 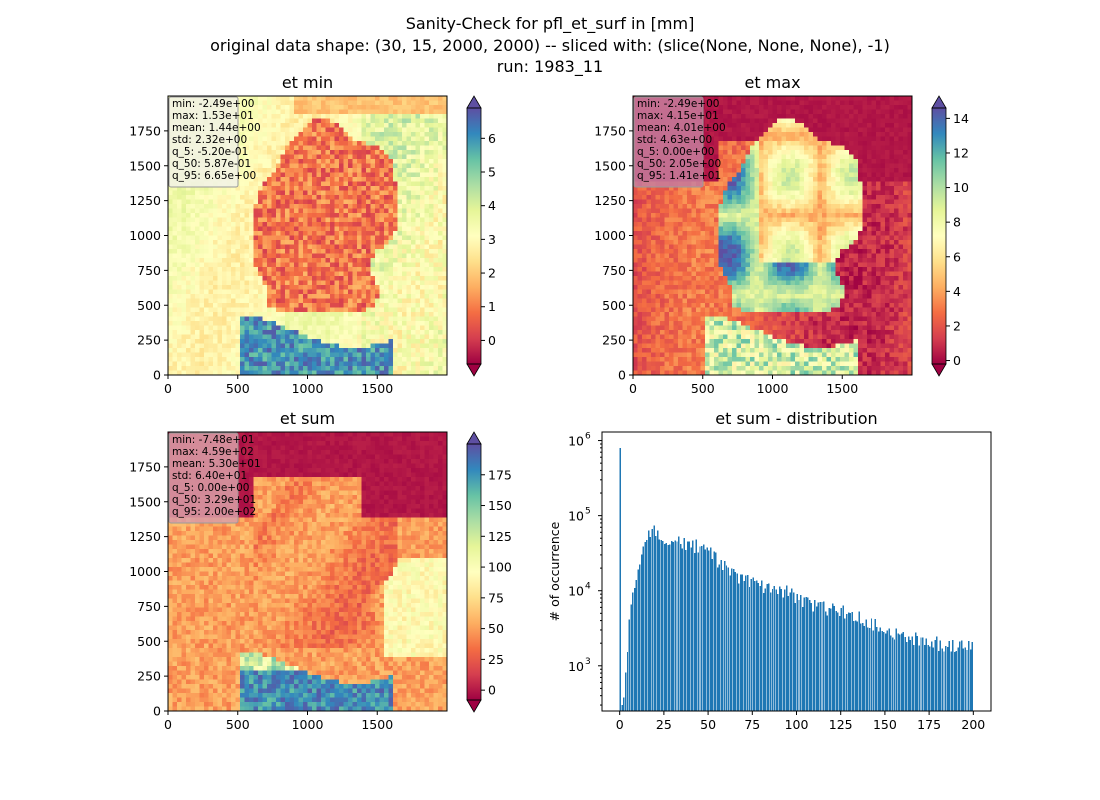 I want to click on stats-box-bg, so click(x=203, y=142).